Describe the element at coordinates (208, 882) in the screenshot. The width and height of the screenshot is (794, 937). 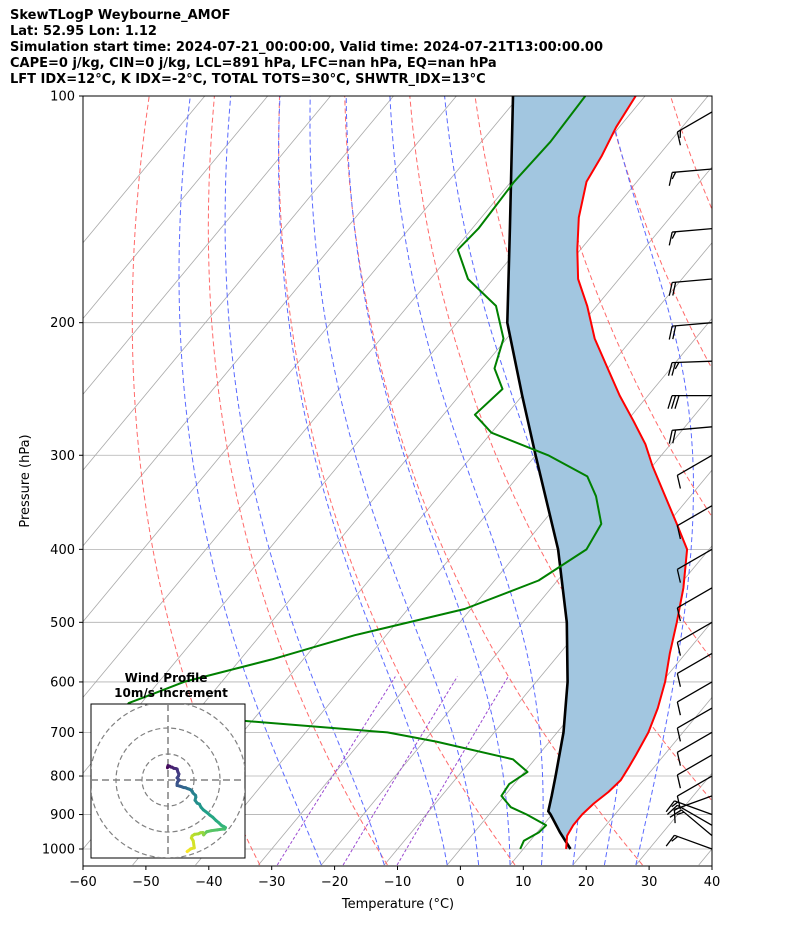
I see `x-tick-label: −40` at that location.